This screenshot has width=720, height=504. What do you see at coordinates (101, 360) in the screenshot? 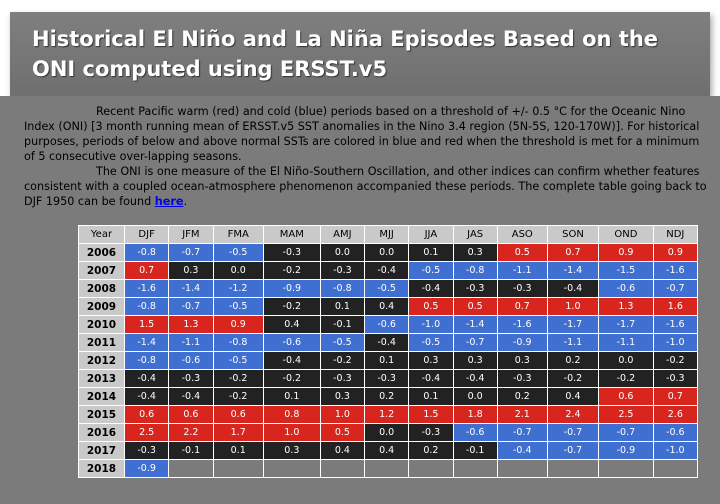
I see `year-cell: 2012` at bounding box center [101, 360].